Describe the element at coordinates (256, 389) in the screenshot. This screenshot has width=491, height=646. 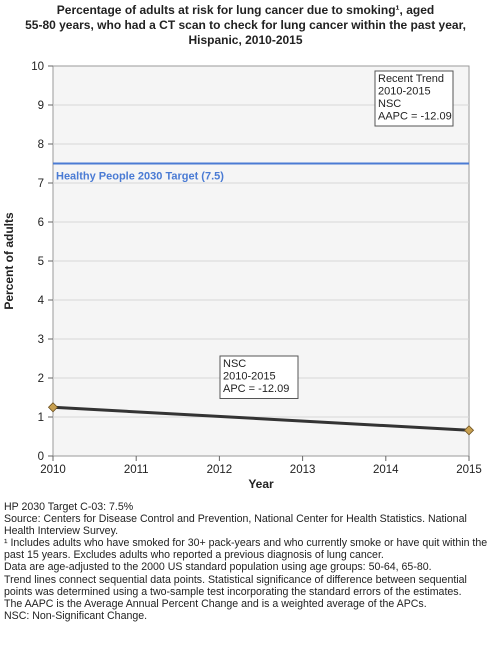
I see `segment-annotation-text: APC = -12.09` at that location.